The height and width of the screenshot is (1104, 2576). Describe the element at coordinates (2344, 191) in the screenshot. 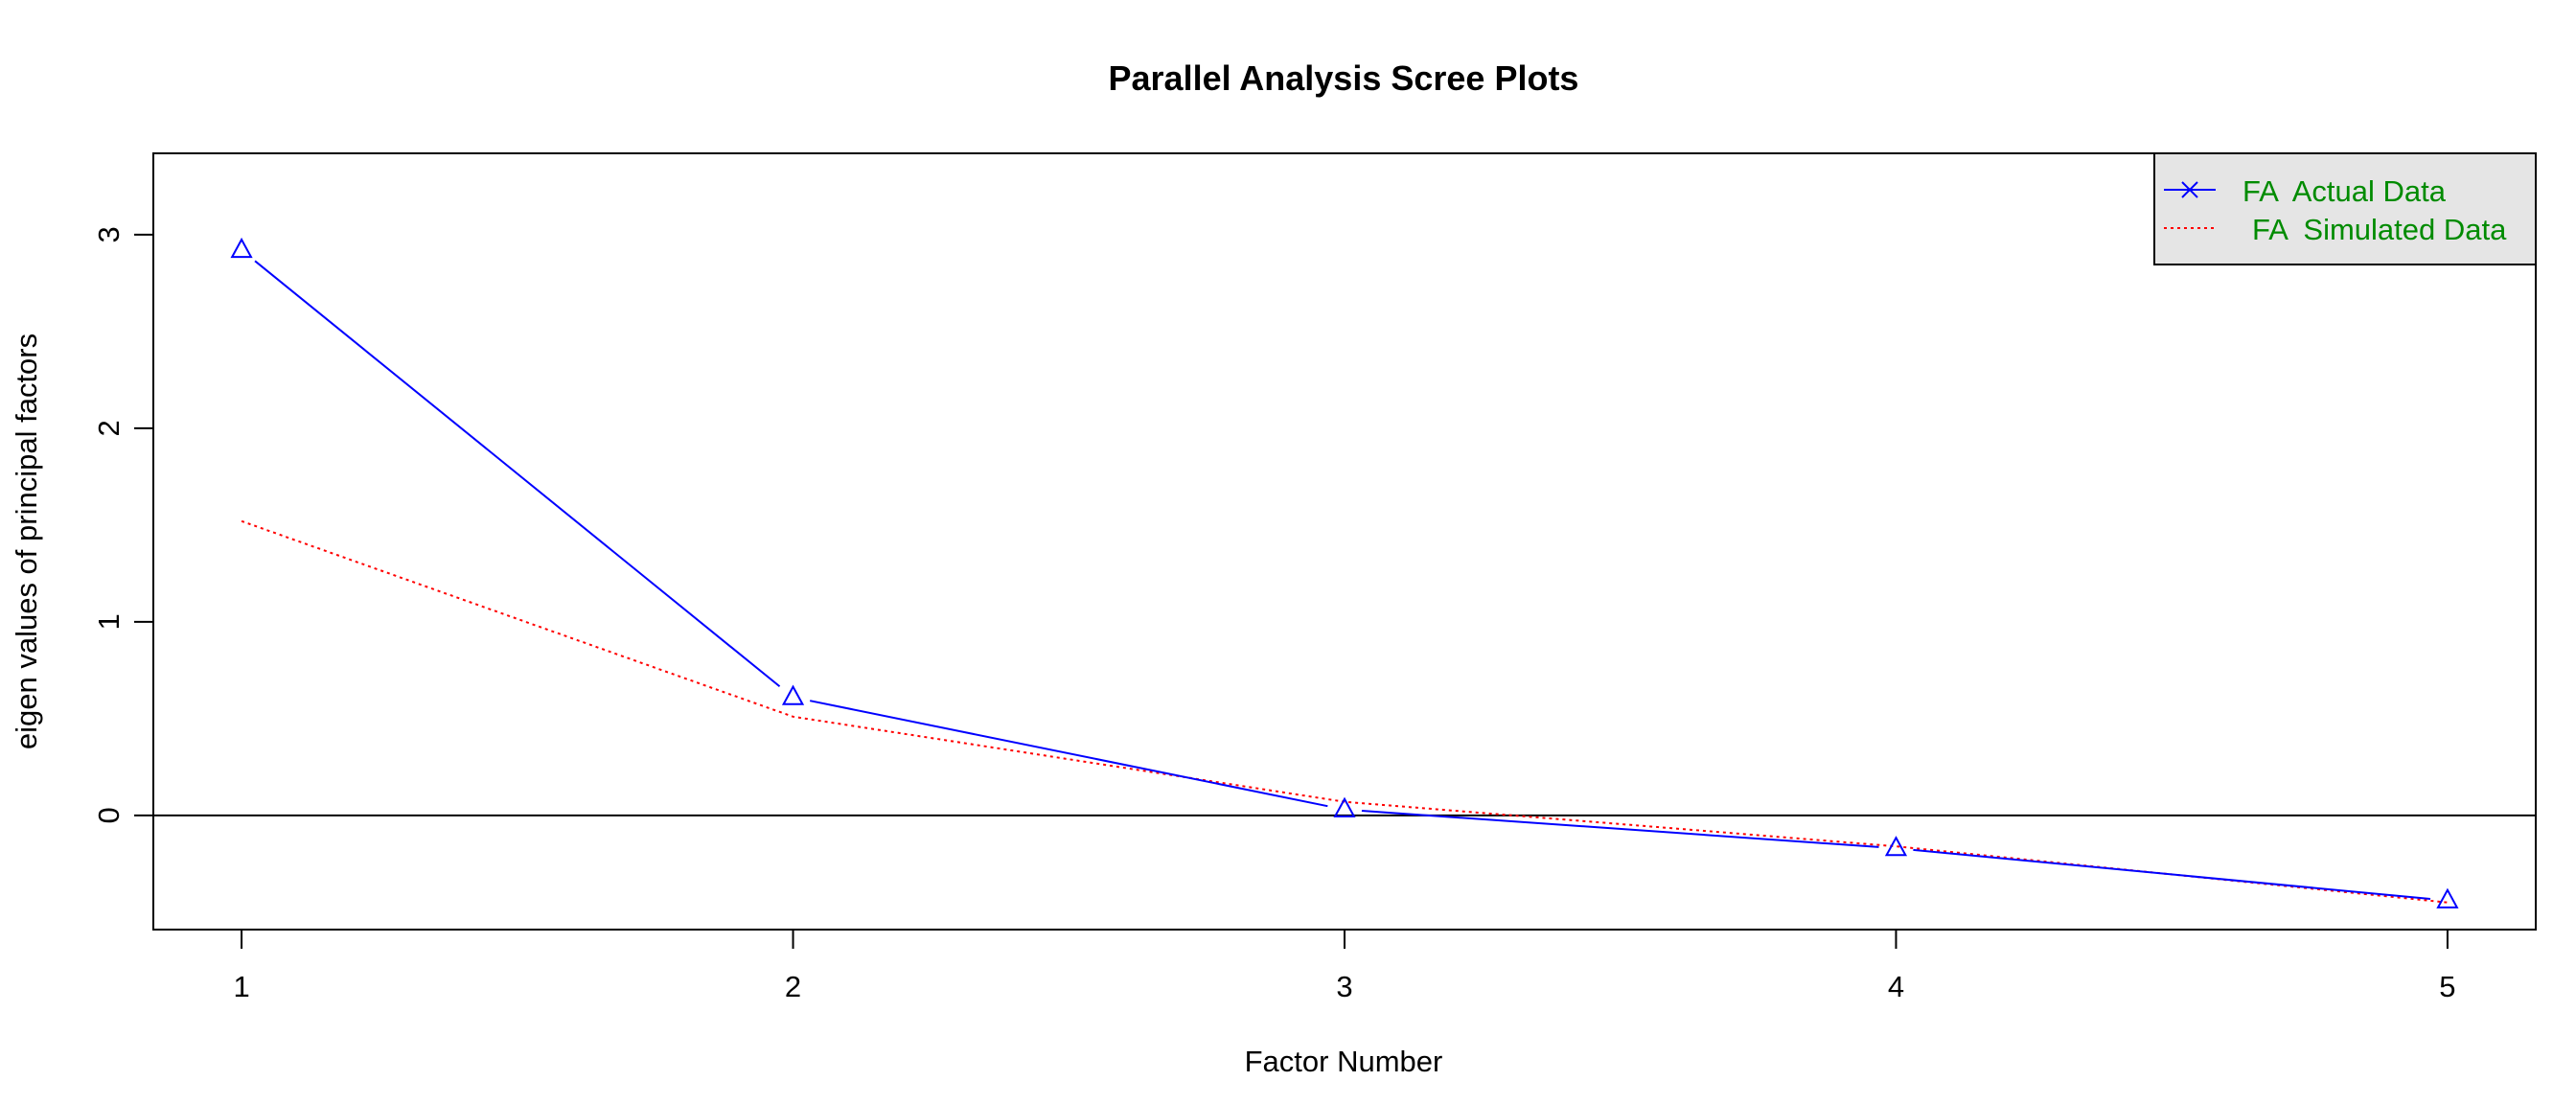

I see `legend-label-actual: FA Actual Data` at that location.